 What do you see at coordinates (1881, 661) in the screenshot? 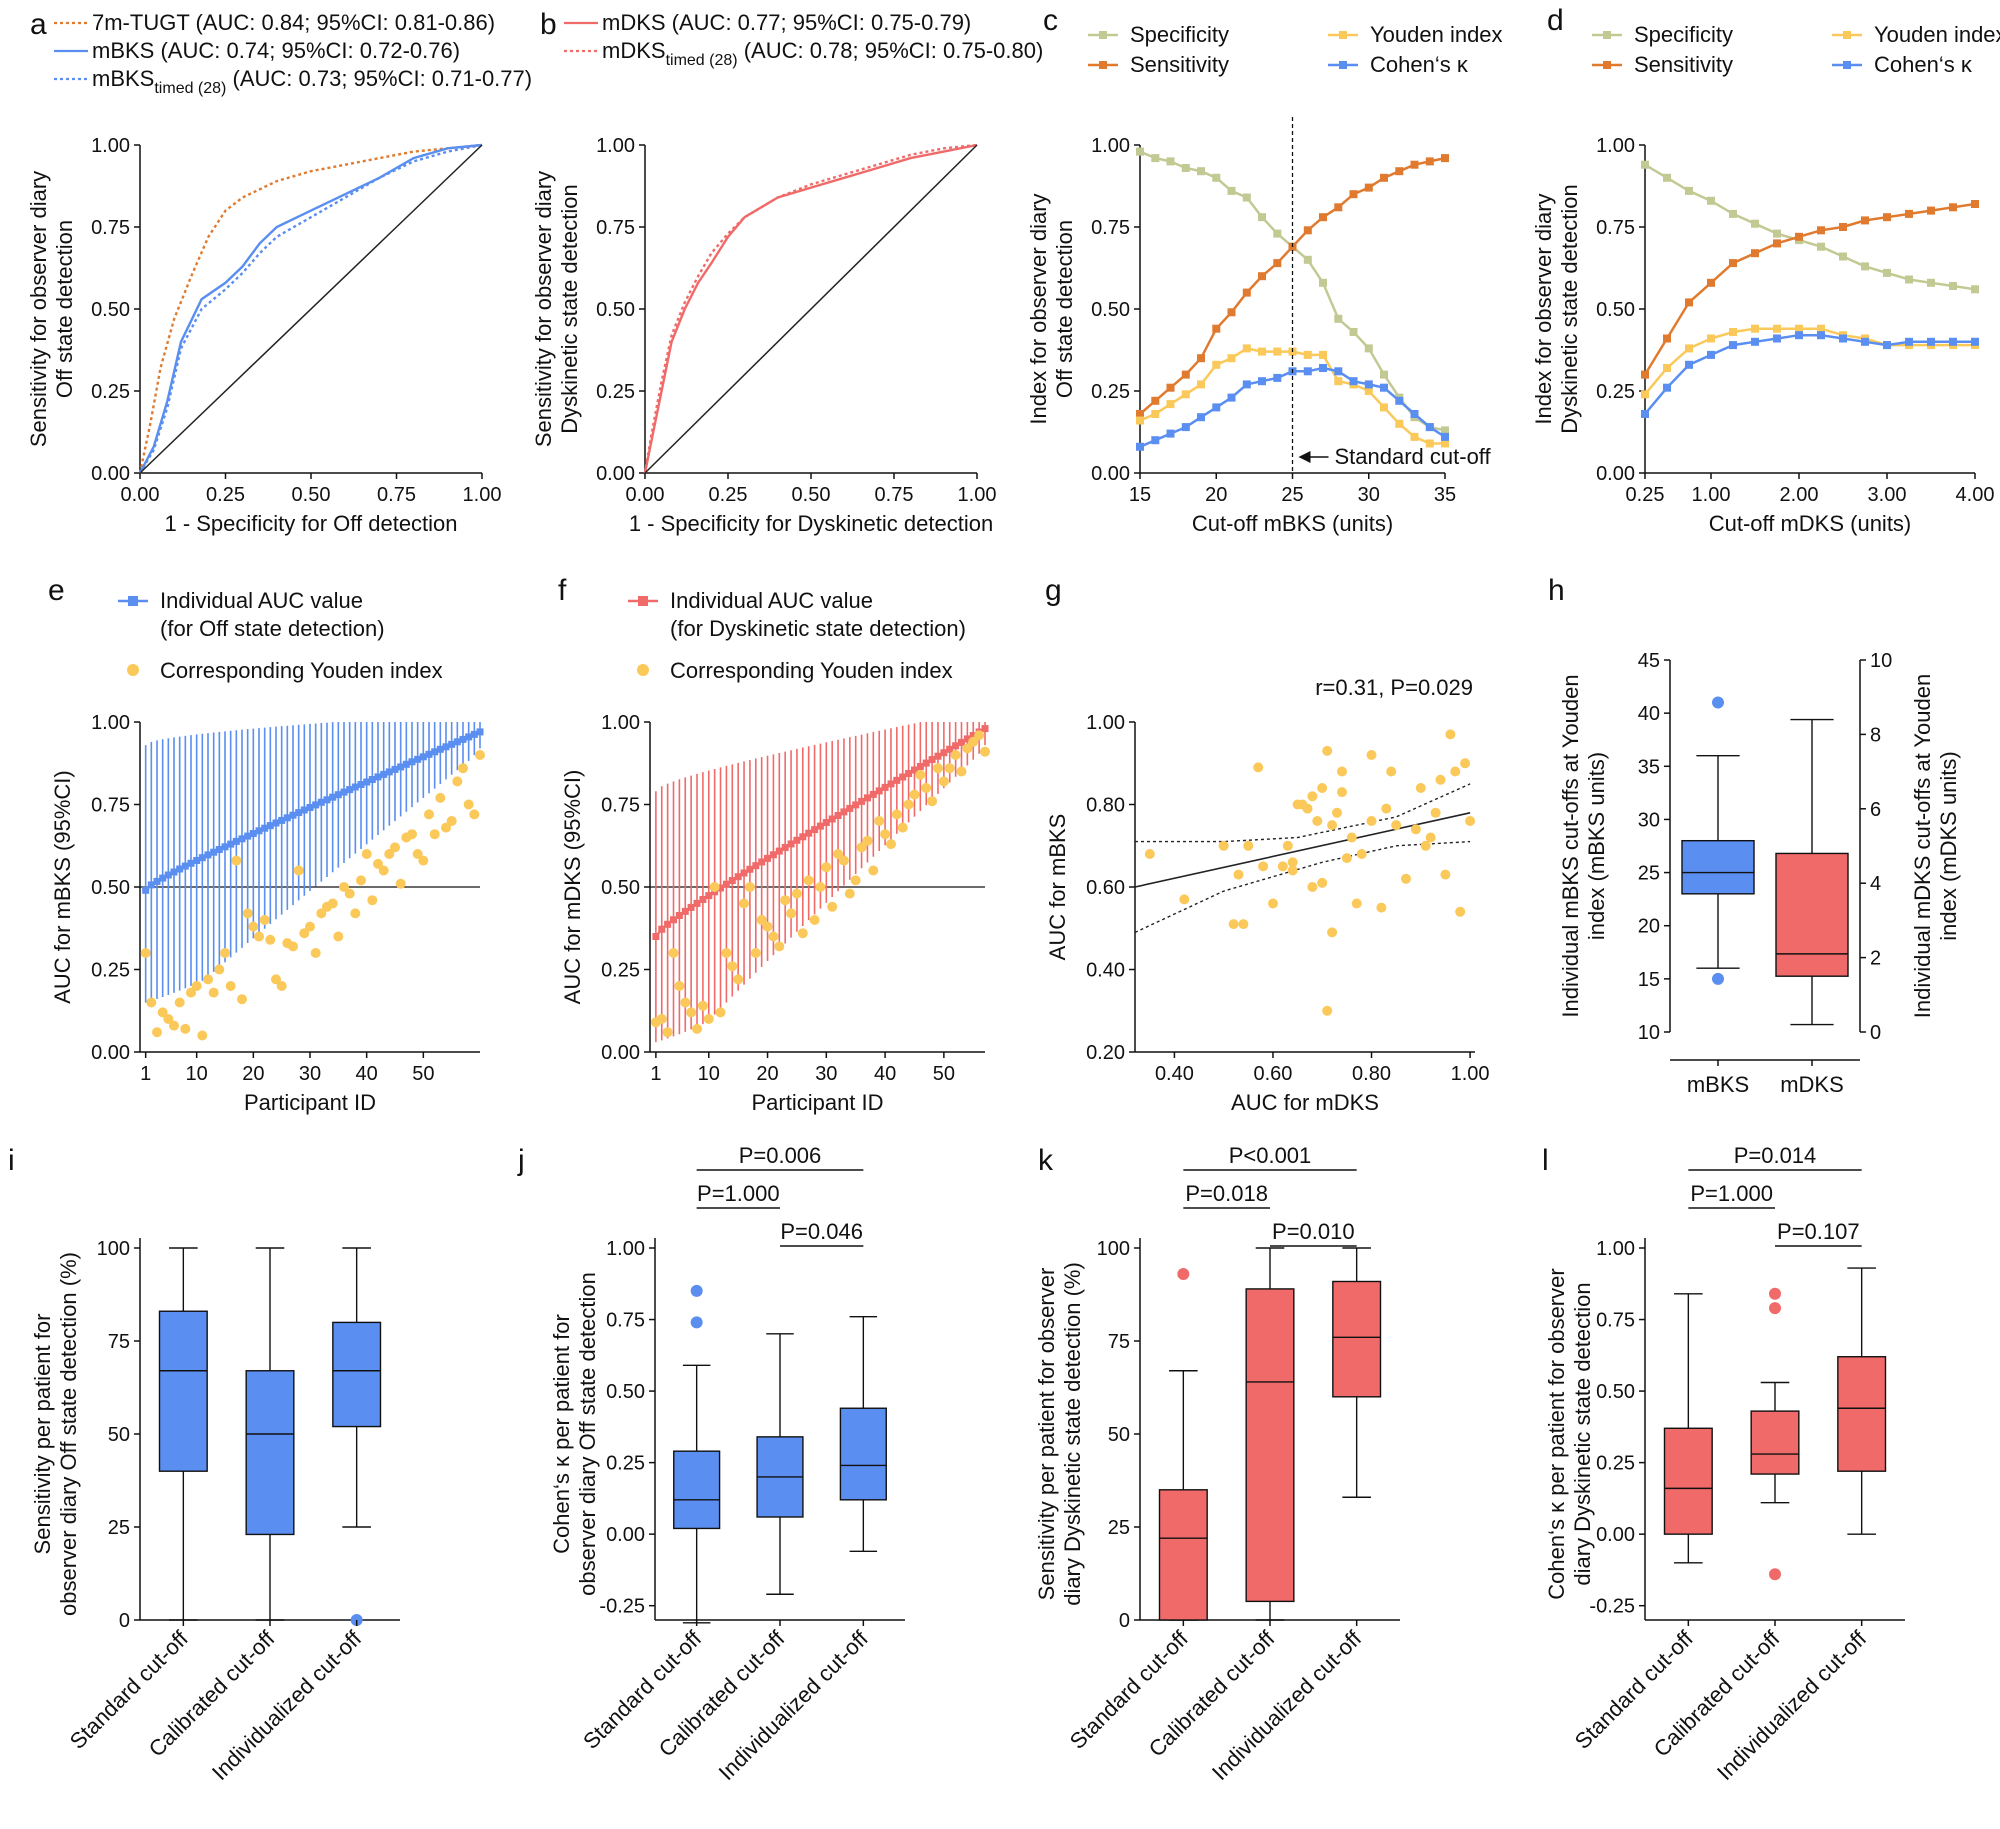
I see `h-ytick-right-label: 10` at bounding box center [1881, 661].